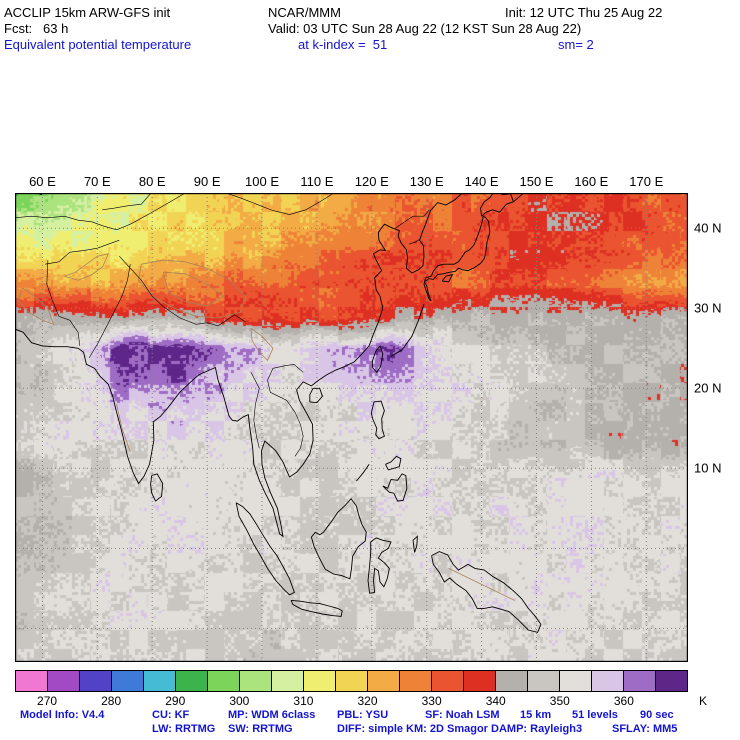 This screenshot has width=740, height=740. Describe the element at coordinates (703, 701) in the screenshot. I see `colorbar-unit: K` at that location.